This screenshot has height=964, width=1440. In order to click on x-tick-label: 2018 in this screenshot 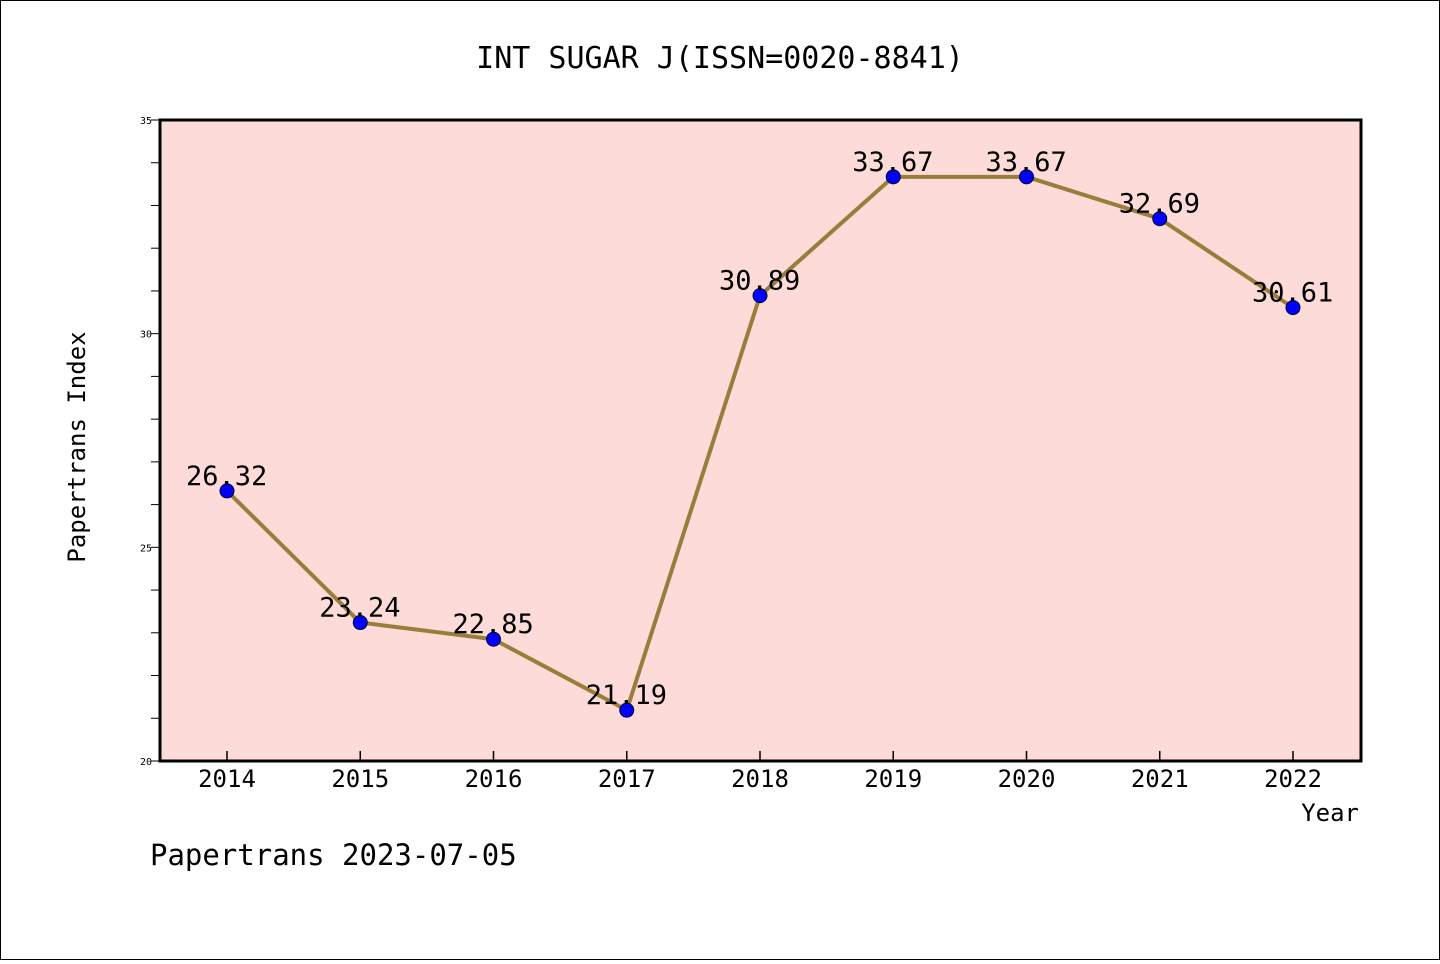, I will do `click(760, 779)`.